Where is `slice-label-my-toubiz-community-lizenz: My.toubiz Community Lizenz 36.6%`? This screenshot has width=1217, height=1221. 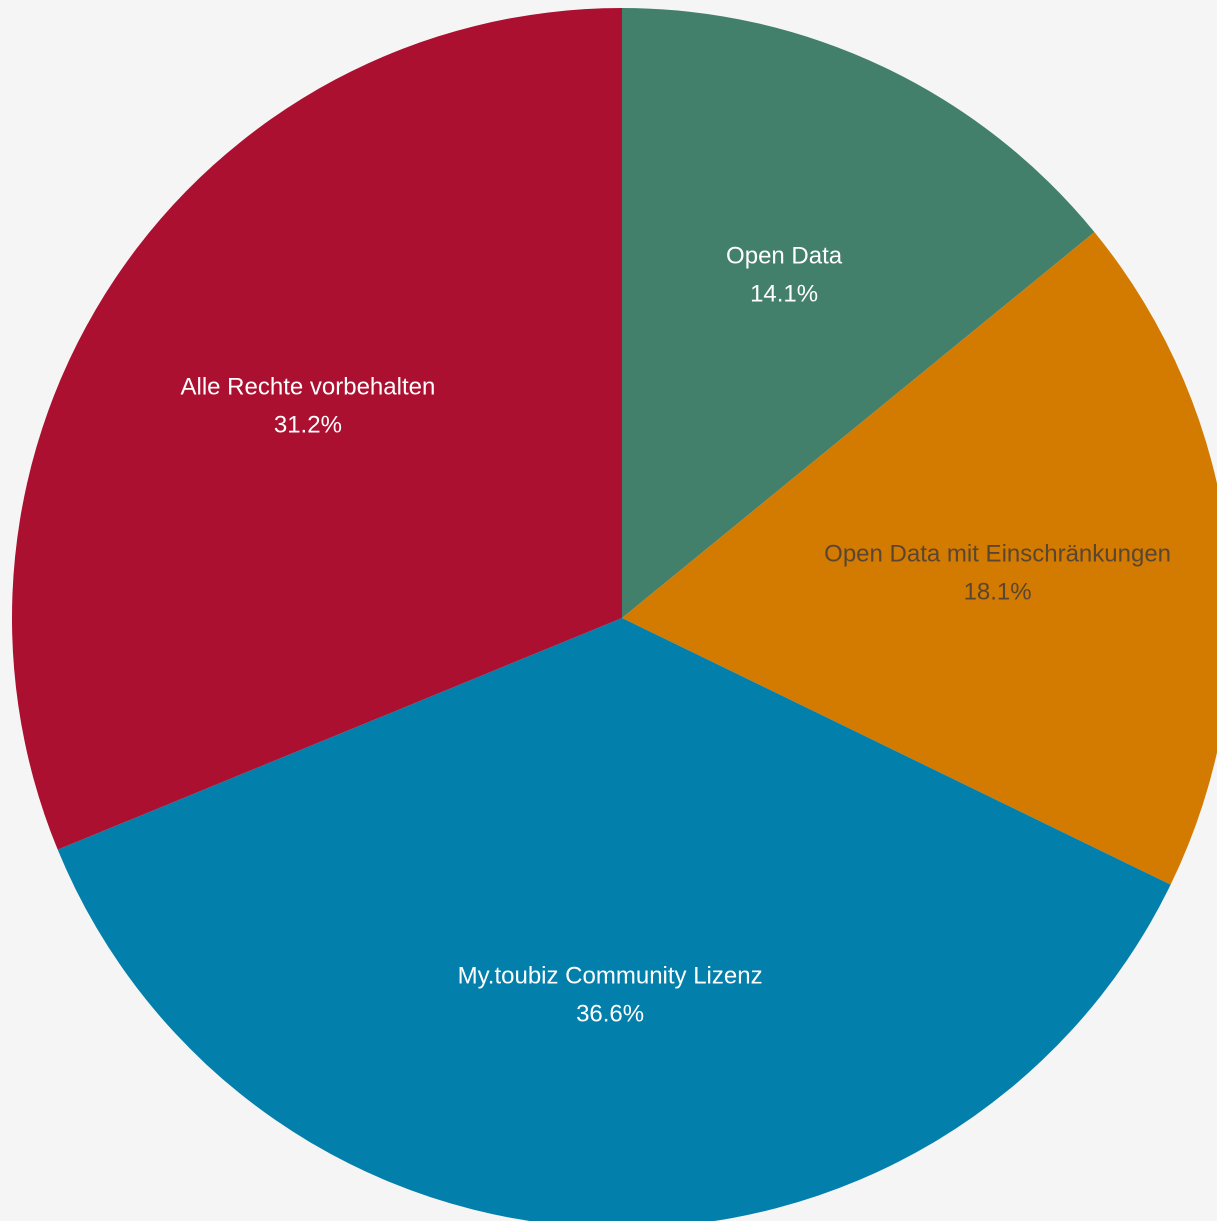 slice-label-my-toubiz-community-lizenz: My.toubiz Community Lizenz 36.6% is located at coordinates (610, 994).